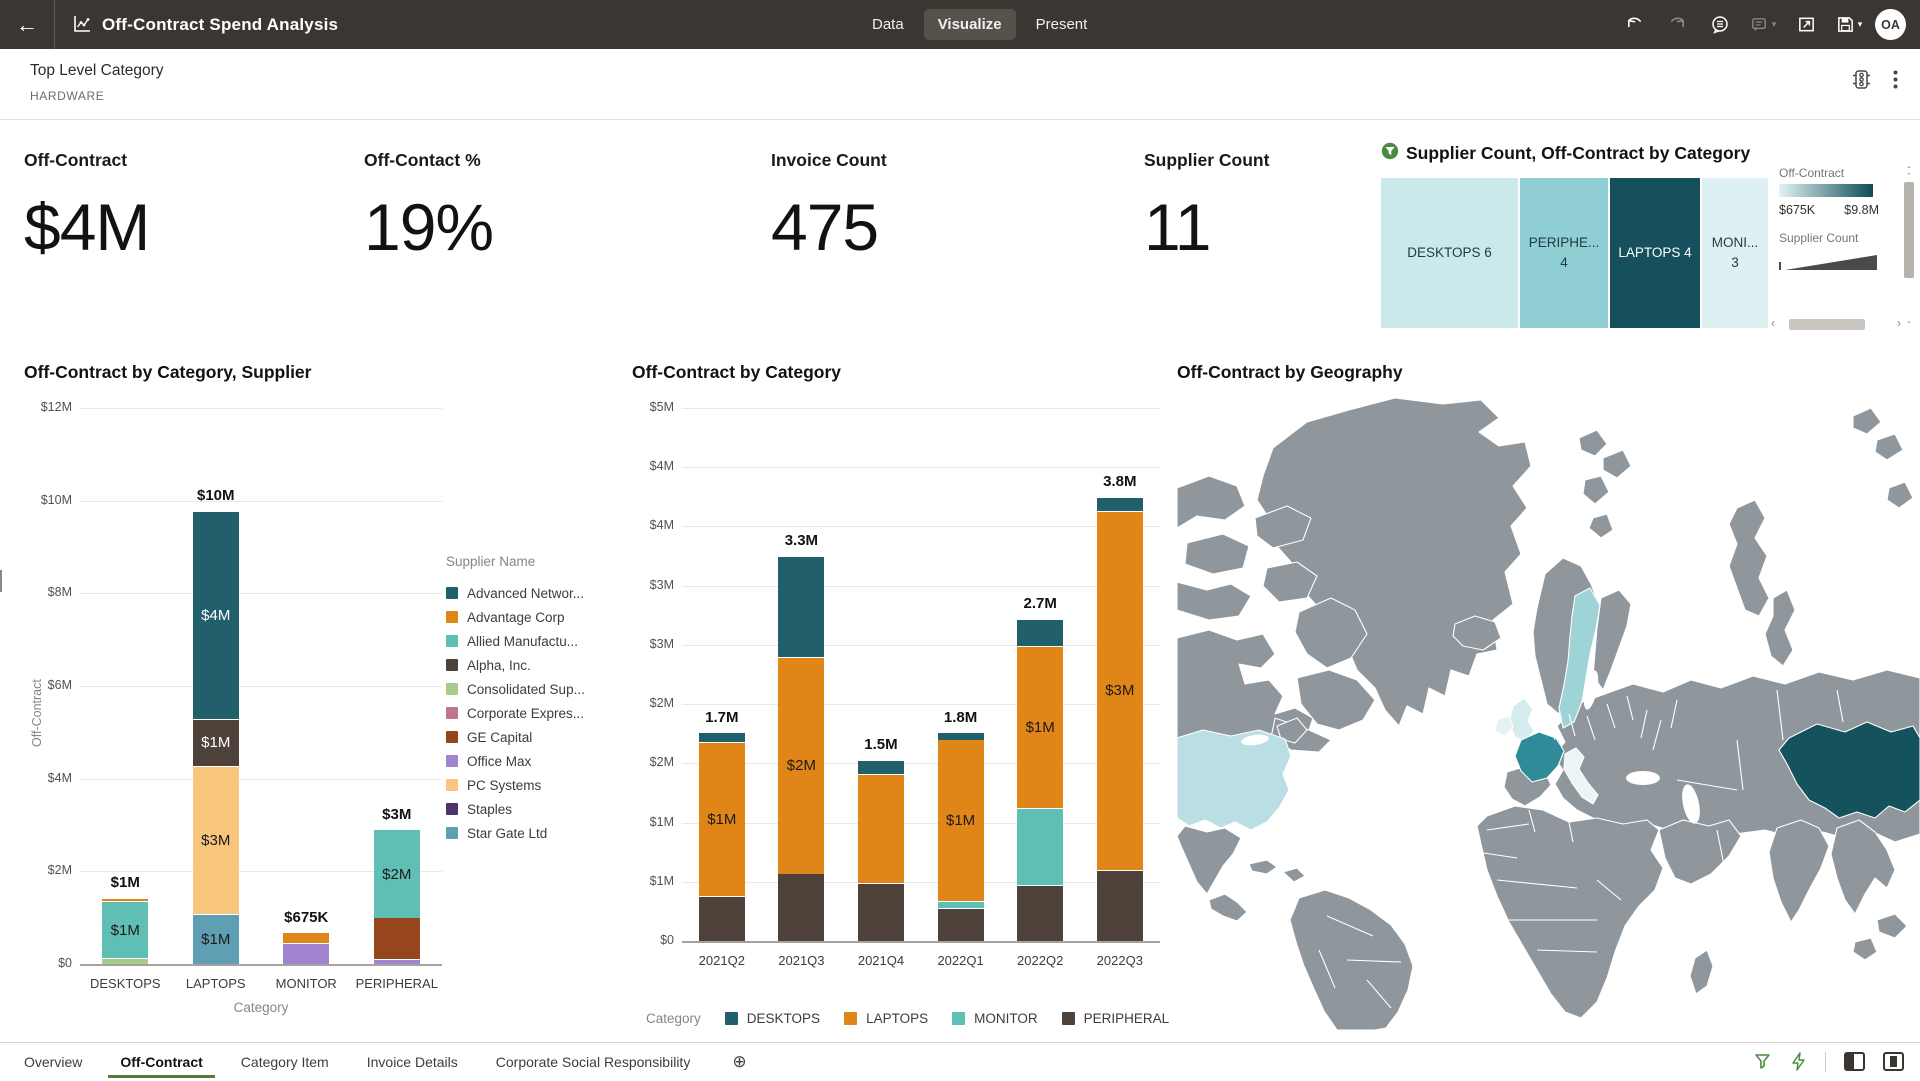 This screenshot has height=1081, width=1920. Describe the element at coordinates (1634, 25) in the screenshot. I see `undo-icon` at that location.